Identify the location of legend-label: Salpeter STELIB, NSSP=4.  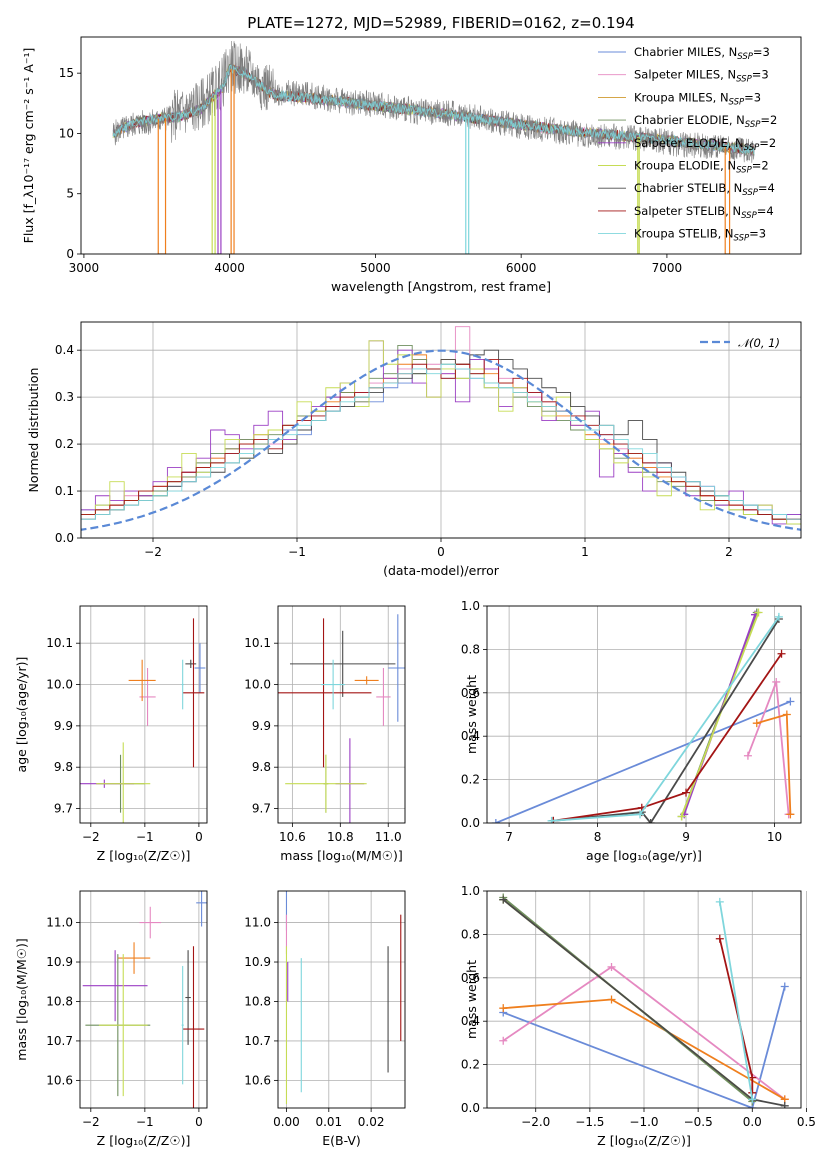
(704, 212).